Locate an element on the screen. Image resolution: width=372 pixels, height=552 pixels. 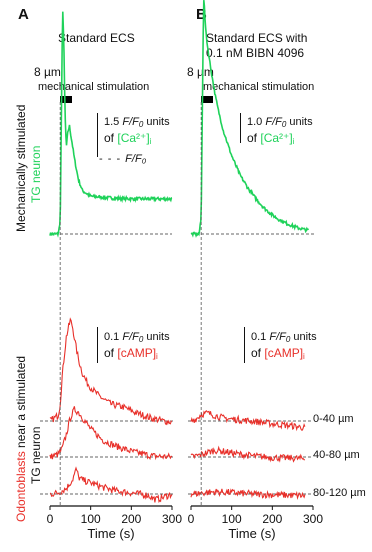
panel-a-stim-label: mechanical stimulation is located at coordinates (94, 87).